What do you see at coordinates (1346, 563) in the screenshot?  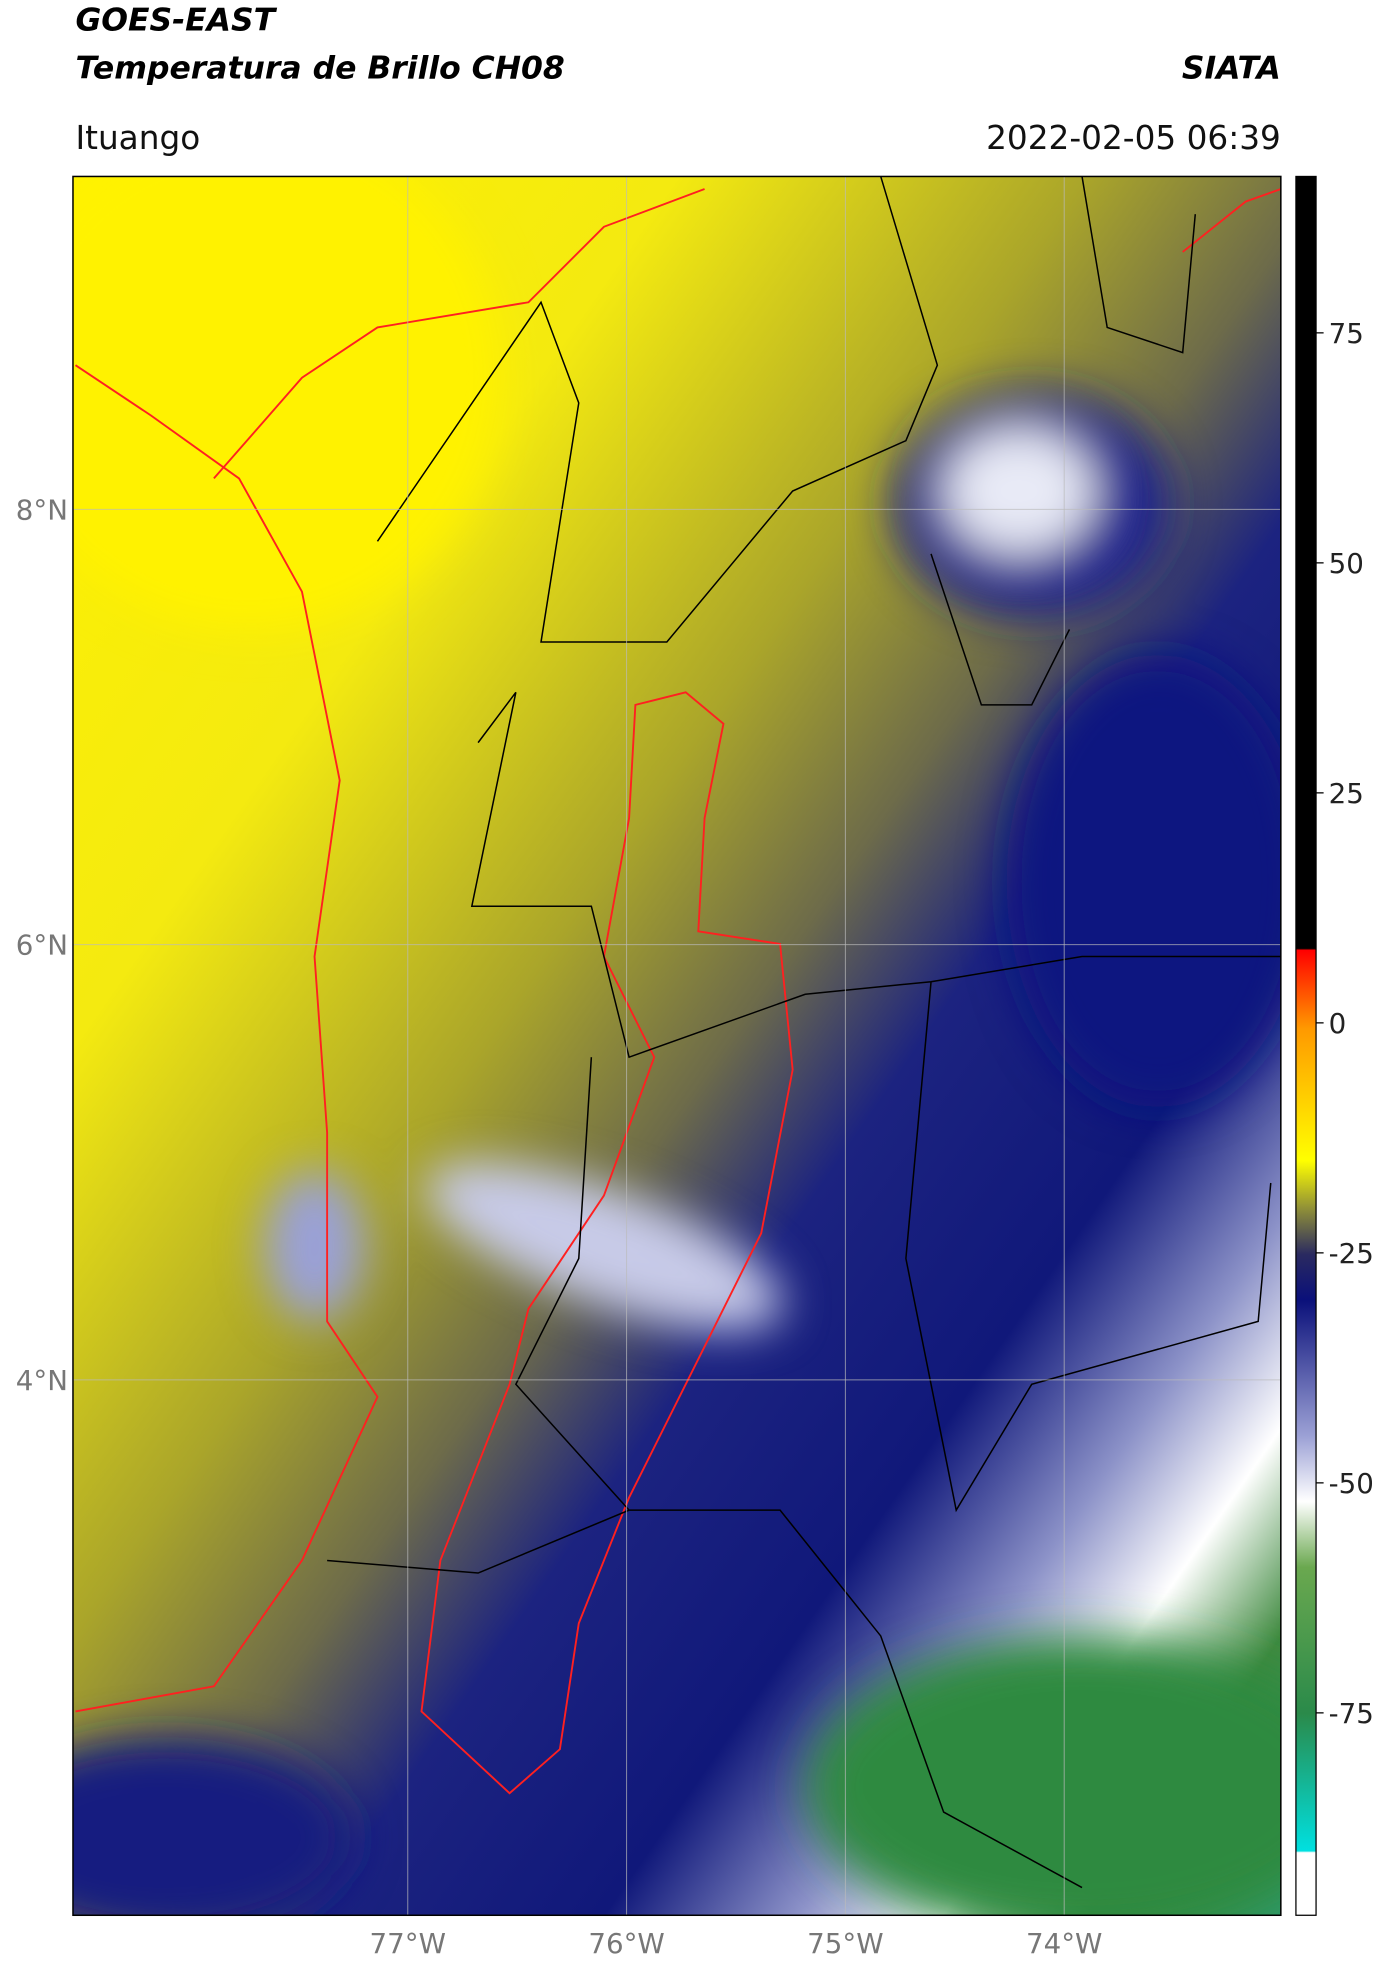 I see `colorbar-tick-label: 50` at bounding box center [1346, 563].